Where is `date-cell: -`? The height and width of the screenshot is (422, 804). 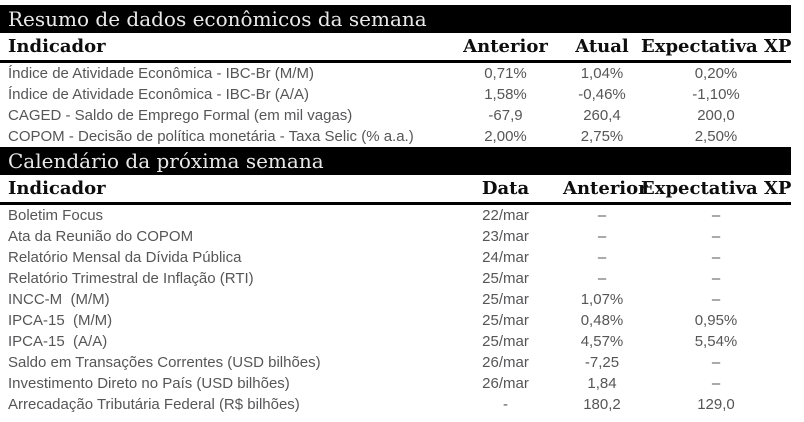
date-cell: - is located at coordinates (505, 404).